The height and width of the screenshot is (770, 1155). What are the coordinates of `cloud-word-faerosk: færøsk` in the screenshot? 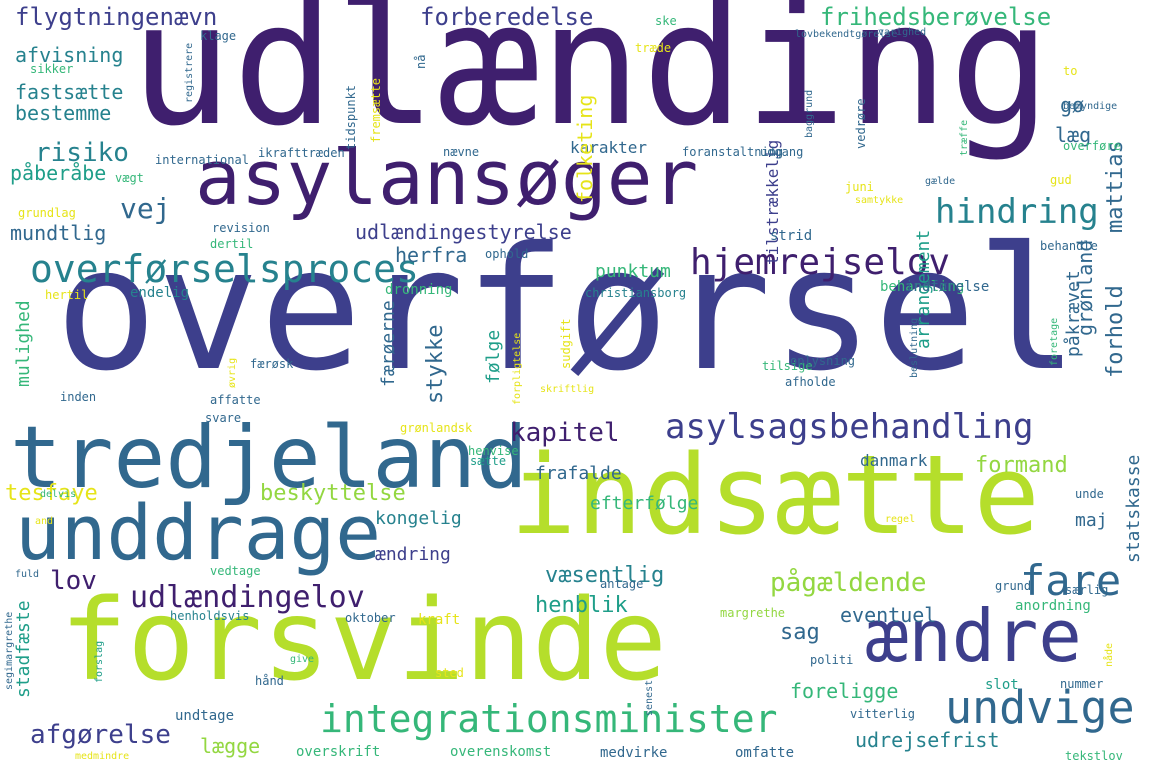 It's located at (272, 364).